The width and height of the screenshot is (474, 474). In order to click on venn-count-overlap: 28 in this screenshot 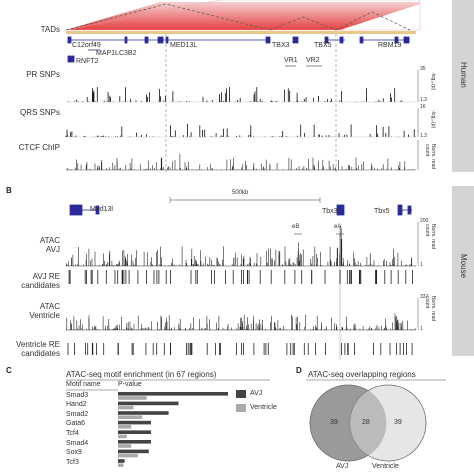, I will do `click(366, 422)`.